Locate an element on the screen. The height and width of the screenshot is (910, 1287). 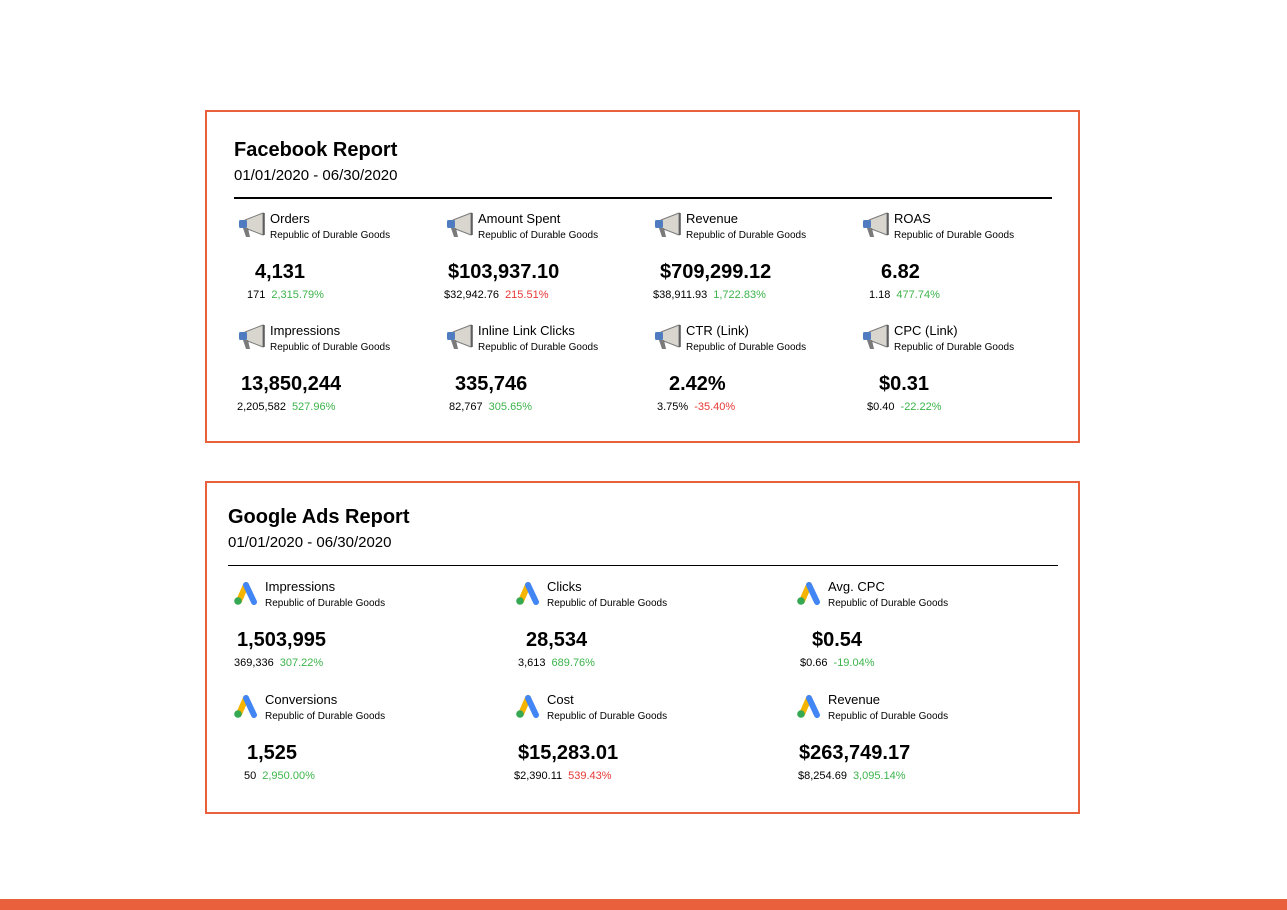
metric-change: 689.76% is located at coordinates (573, 663).